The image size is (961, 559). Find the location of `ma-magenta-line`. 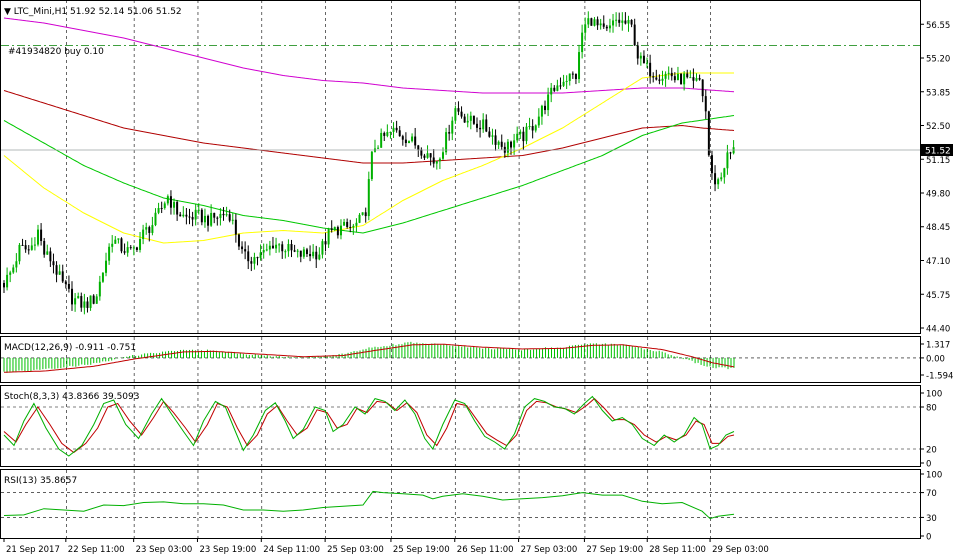

ma-magenta-line is located at coordinates (369, 55).